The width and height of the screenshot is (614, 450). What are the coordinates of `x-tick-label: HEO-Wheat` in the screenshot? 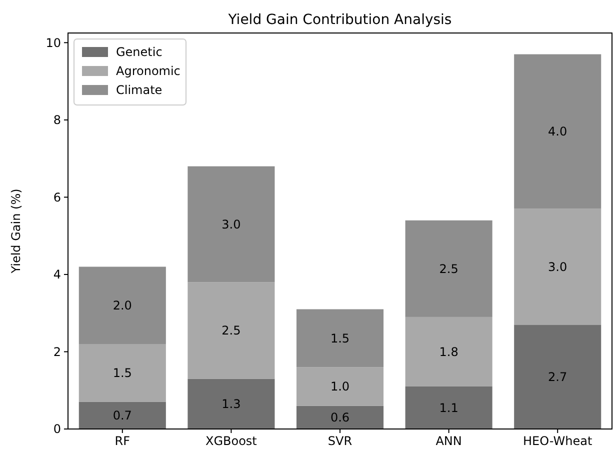 It's located at (557, 441).